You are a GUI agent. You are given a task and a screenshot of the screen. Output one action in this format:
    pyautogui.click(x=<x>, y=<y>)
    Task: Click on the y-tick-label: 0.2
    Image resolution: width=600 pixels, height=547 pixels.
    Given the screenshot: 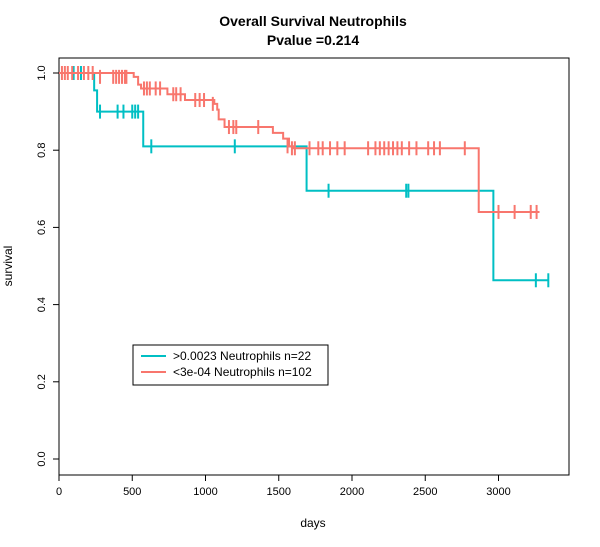 What is the action you would take?
    pyautogui.click(x=42, y=381)
    